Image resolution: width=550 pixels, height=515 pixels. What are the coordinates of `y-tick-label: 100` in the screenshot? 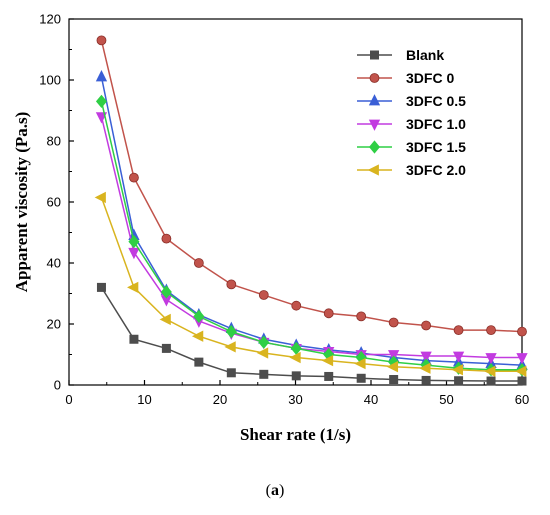 It's located at (50, 80).